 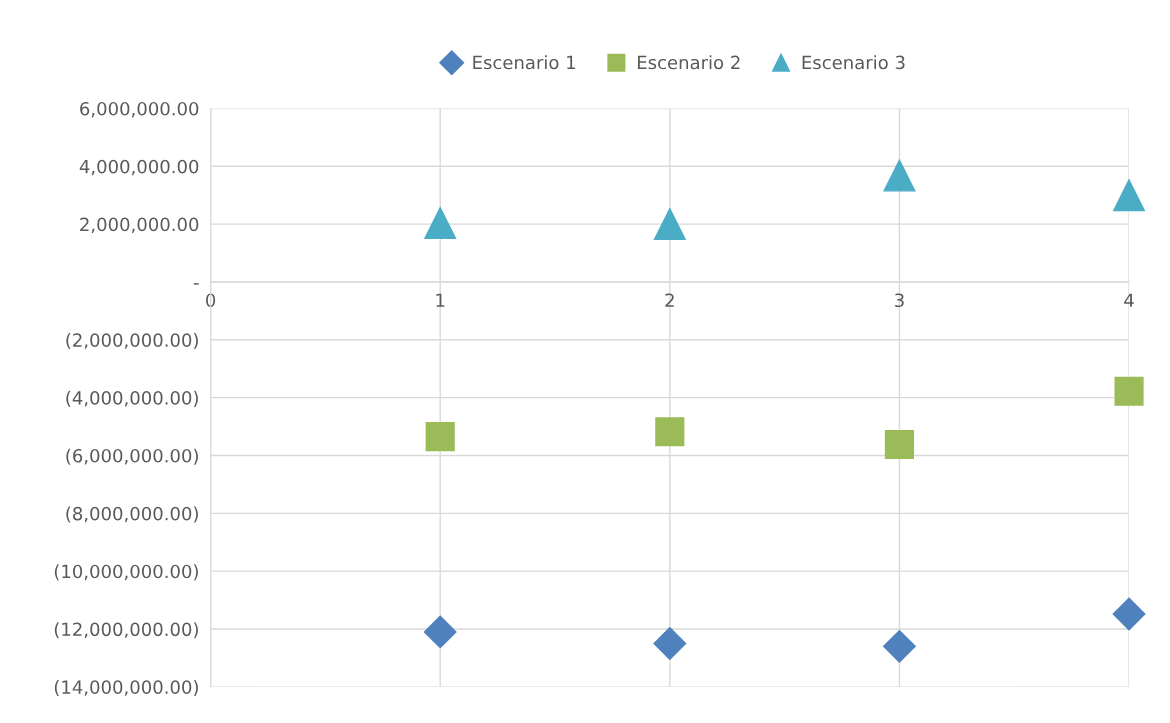 I want to click on y-tick-label: (10,000,000.00), so click(x=126, y=572).